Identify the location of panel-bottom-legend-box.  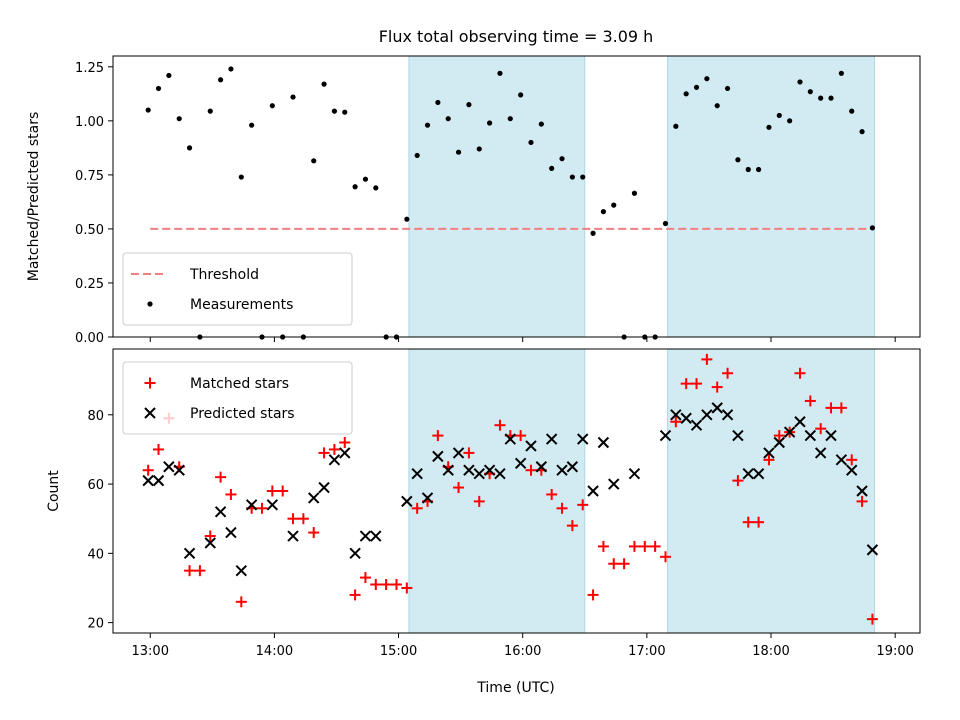
(237, 398).